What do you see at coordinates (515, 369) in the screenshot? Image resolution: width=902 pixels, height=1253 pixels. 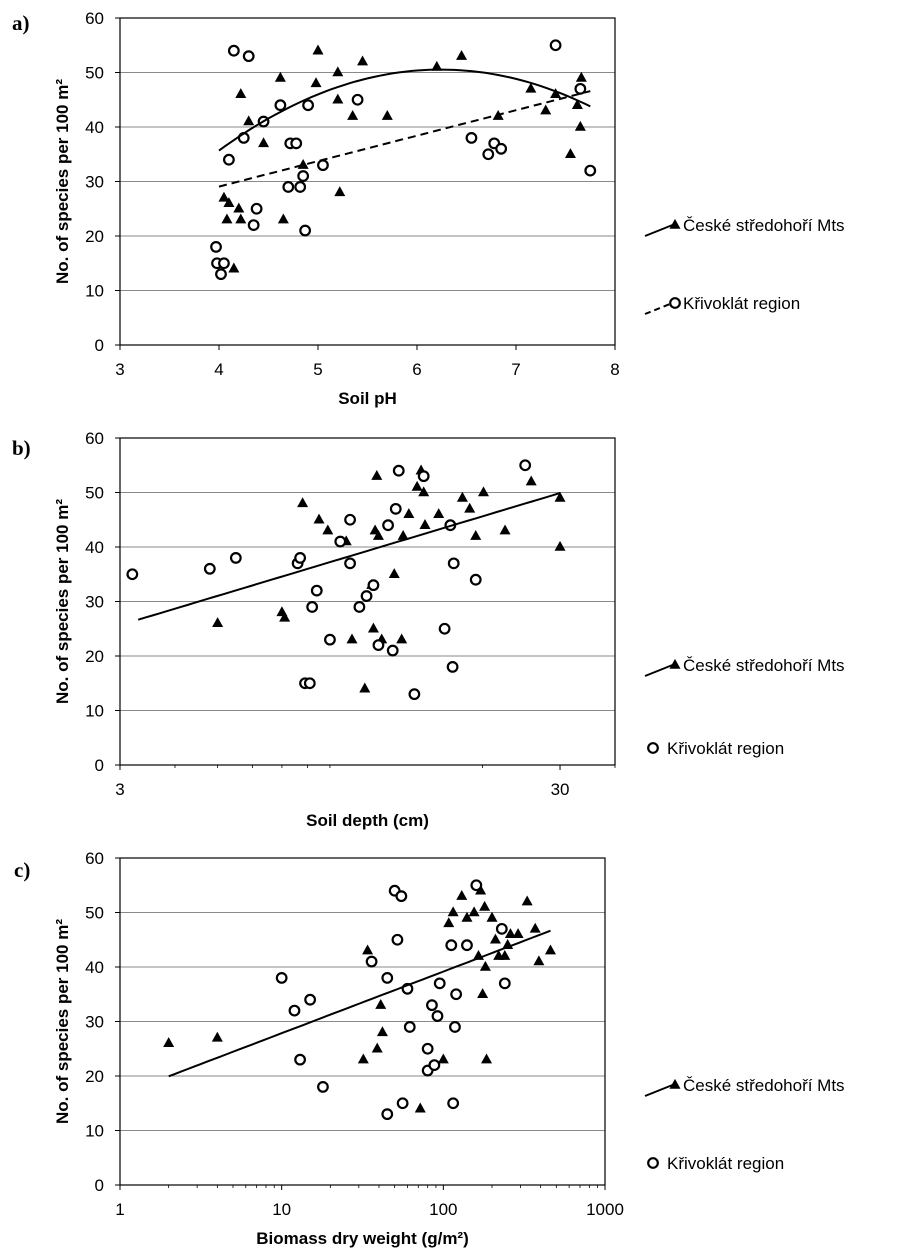 I see `x-tick-label: 7` at bounding box center [515, 369].